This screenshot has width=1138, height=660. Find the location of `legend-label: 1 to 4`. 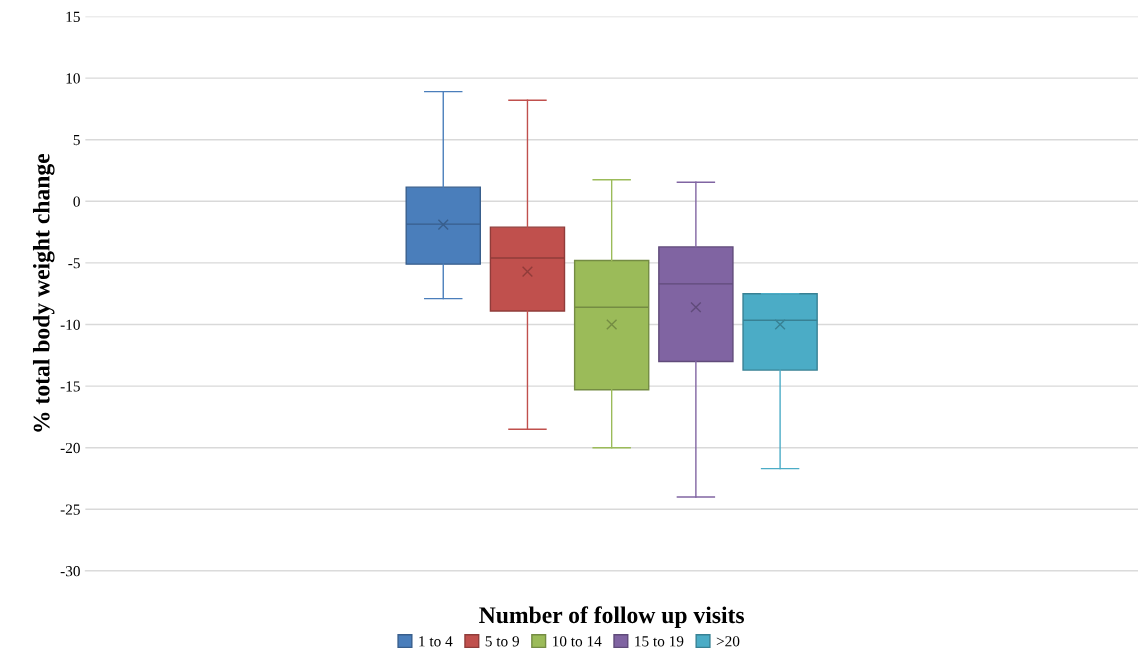

legend-label: 1 to 4 is located at coordinates (436, 641).